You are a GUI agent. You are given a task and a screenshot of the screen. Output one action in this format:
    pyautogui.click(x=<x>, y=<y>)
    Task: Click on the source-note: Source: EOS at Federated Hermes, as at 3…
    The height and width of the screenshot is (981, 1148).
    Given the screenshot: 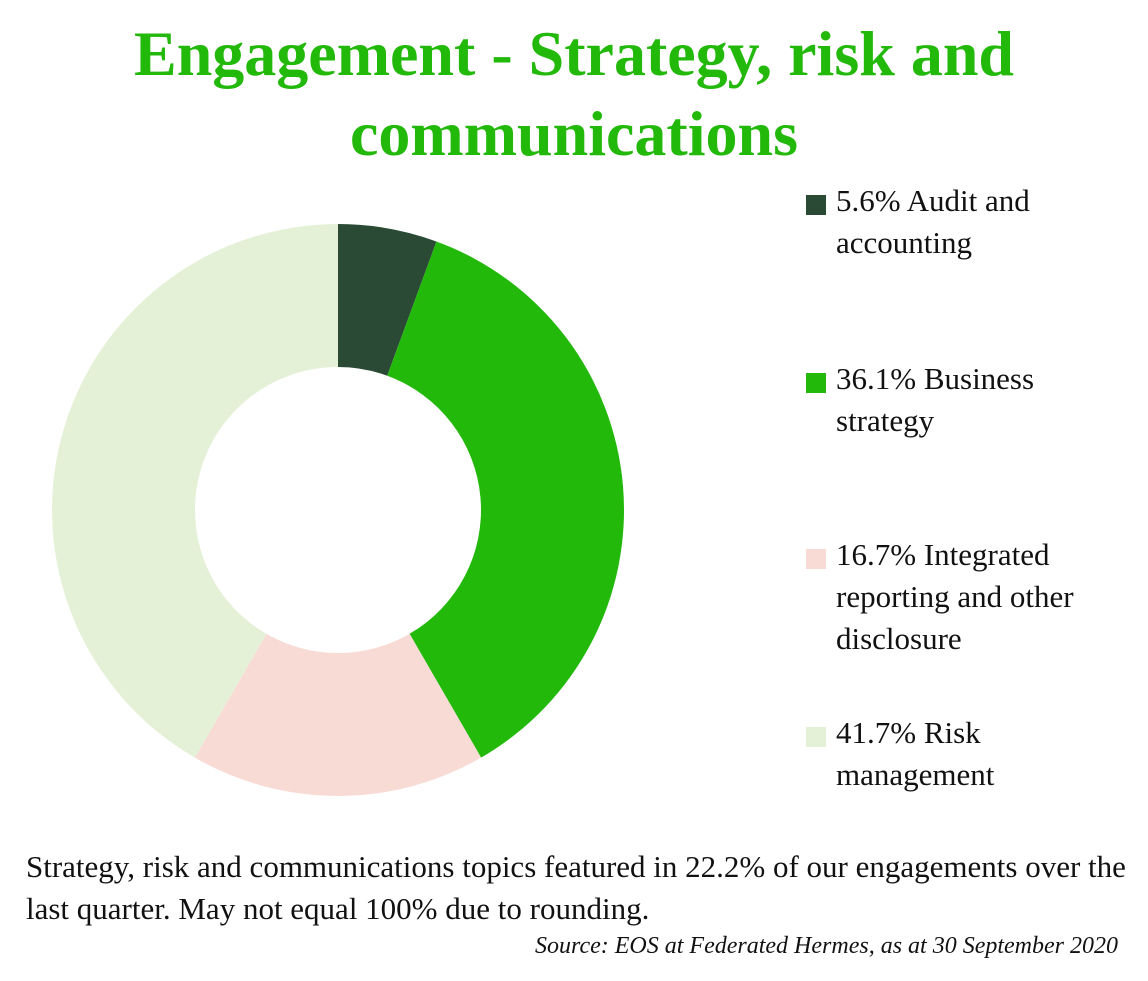 What is the action you would take?
    pyautogui.click(x=826, y=946)
    